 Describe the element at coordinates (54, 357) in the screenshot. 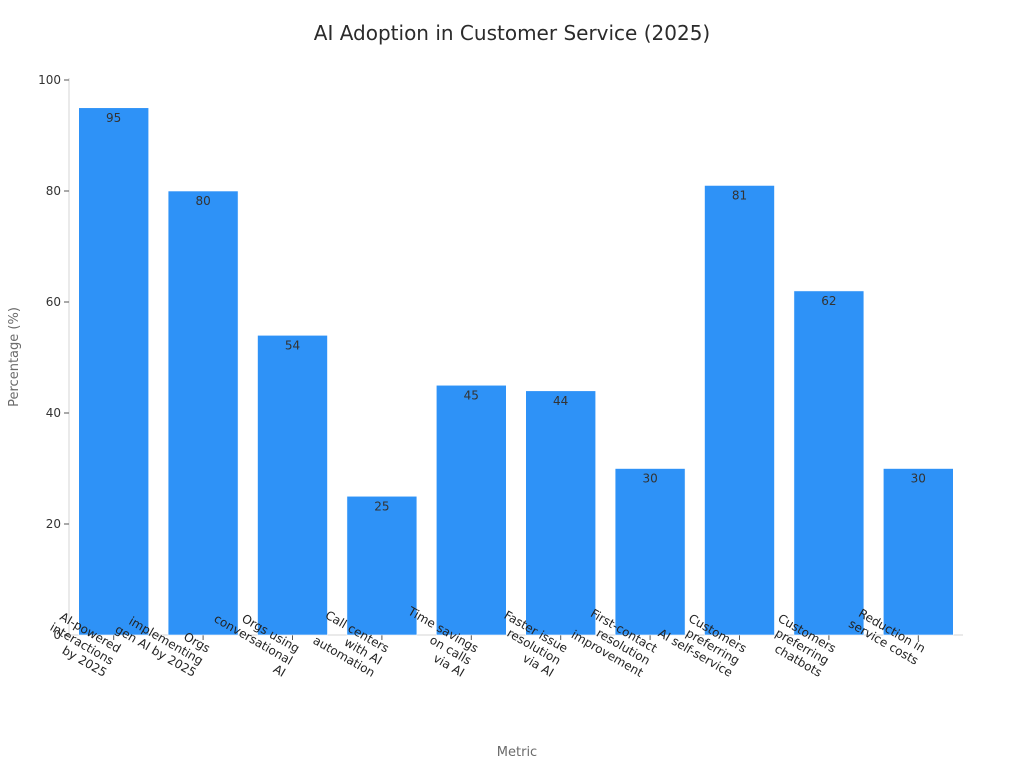

I see `y-axis: 0 20 40 60 80 100` at that location.